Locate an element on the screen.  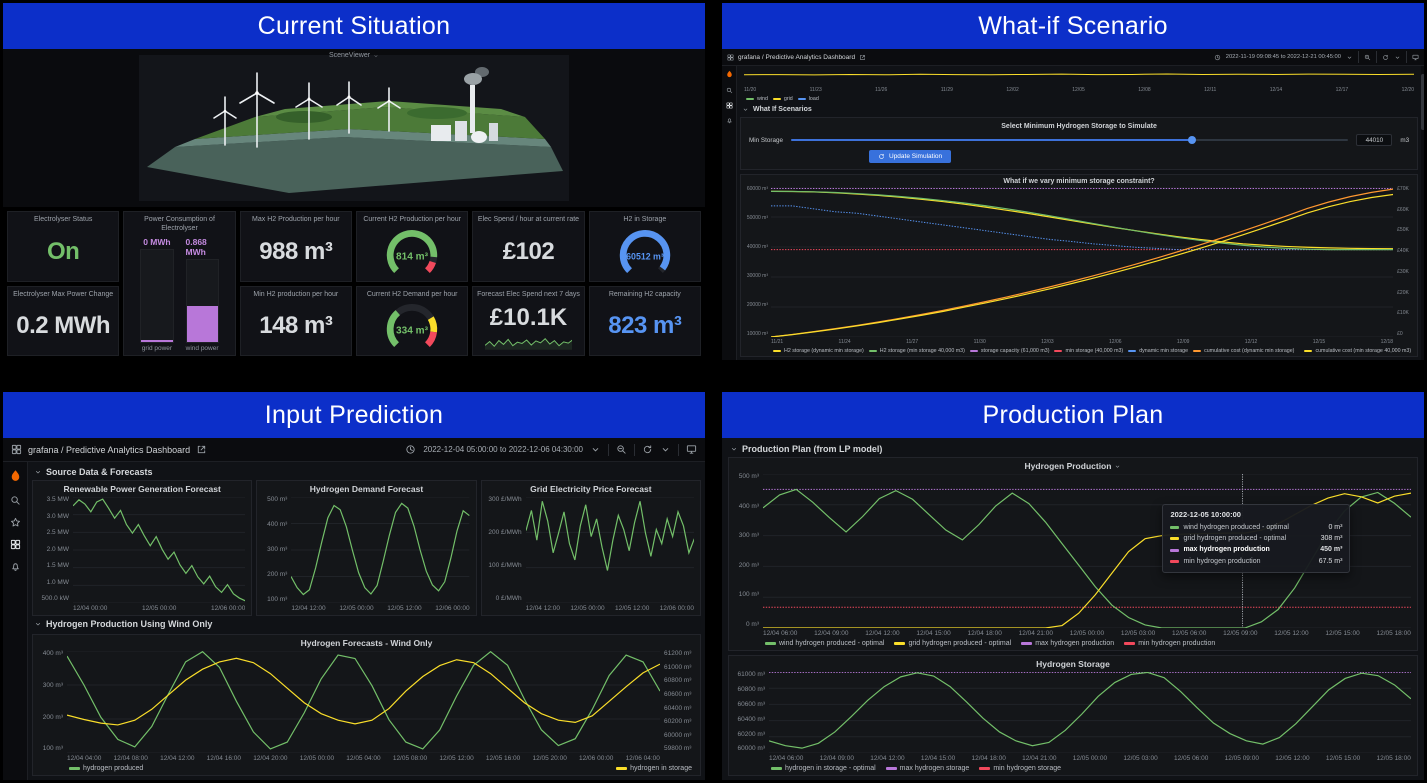
panel-title: Renewable Power Generation Forecast is located at coordinates (142, 489).